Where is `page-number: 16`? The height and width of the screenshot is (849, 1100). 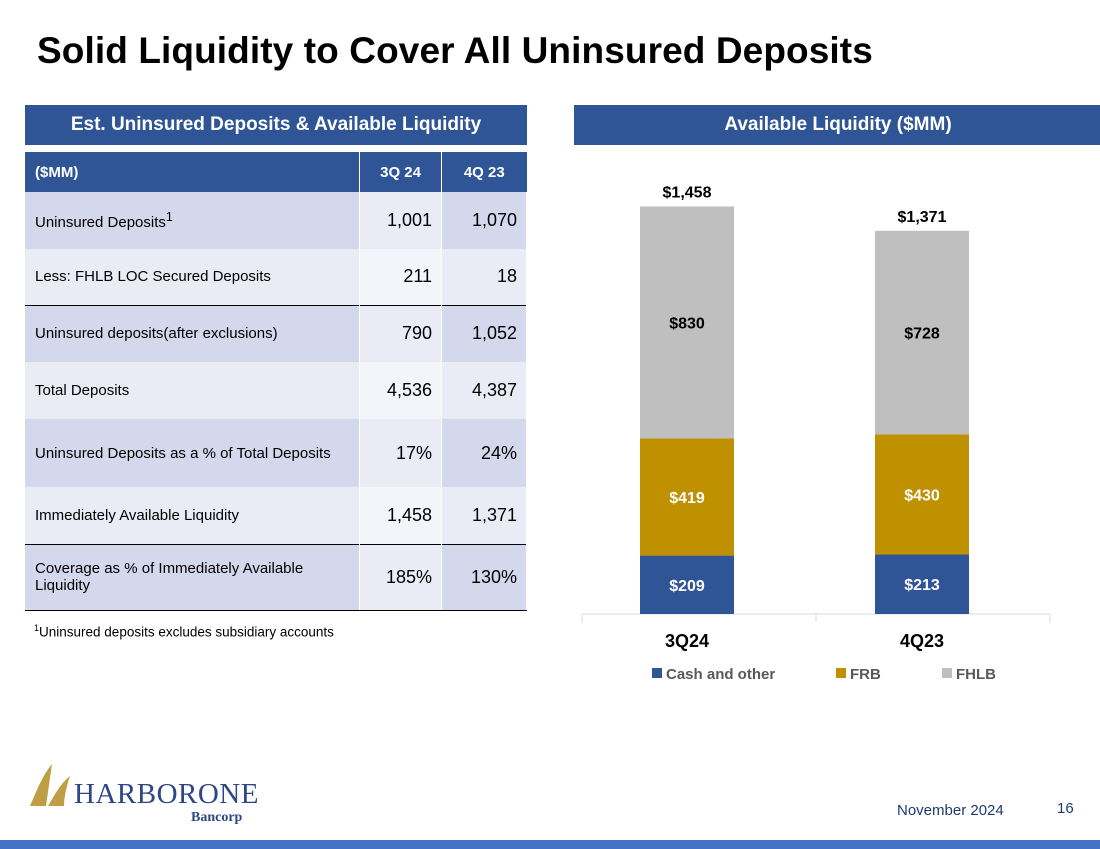
page-number: 16 is located at coordinates (1065, 808).